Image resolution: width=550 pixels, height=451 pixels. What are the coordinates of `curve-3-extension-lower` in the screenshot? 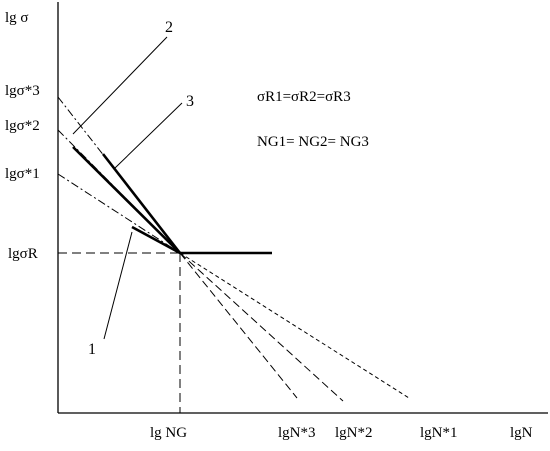 It's located at (238, 325).